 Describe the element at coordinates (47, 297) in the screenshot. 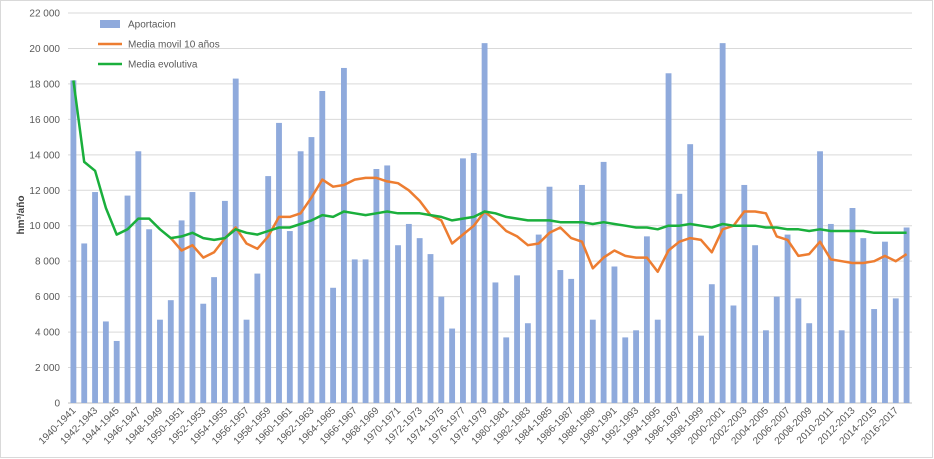

I see `y-tick-label: 6 000` at that location.